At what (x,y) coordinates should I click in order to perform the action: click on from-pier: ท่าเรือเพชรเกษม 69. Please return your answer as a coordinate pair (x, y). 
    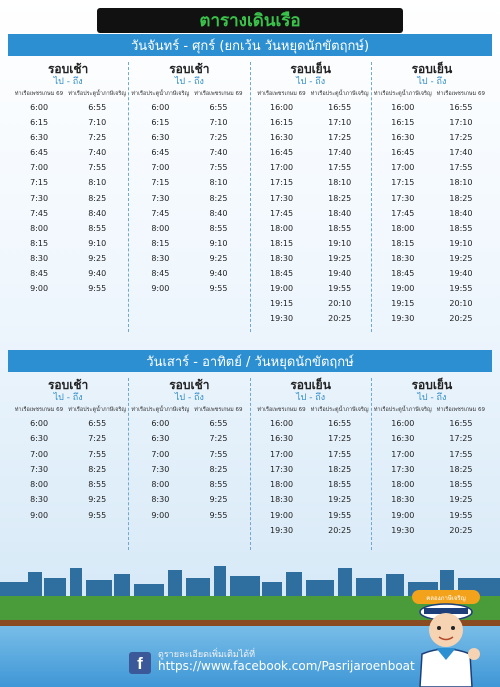
    Looking at the image, I should click on (281, 410).